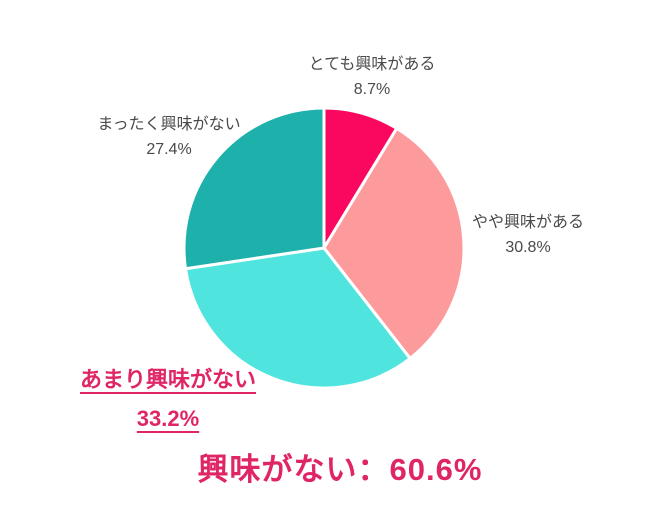  I want to click on slice-label-not-very-interested: あまり興味がない 33.2%, so click(168, 399).